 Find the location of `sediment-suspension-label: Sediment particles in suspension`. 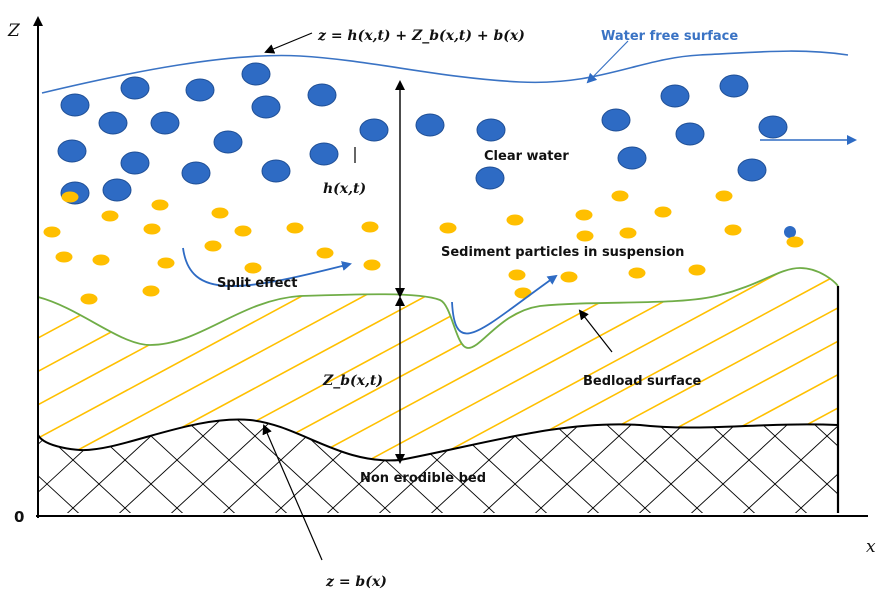

sediment-suspension-label: Sediment particles in suspension is located at coordinates (562, 252).